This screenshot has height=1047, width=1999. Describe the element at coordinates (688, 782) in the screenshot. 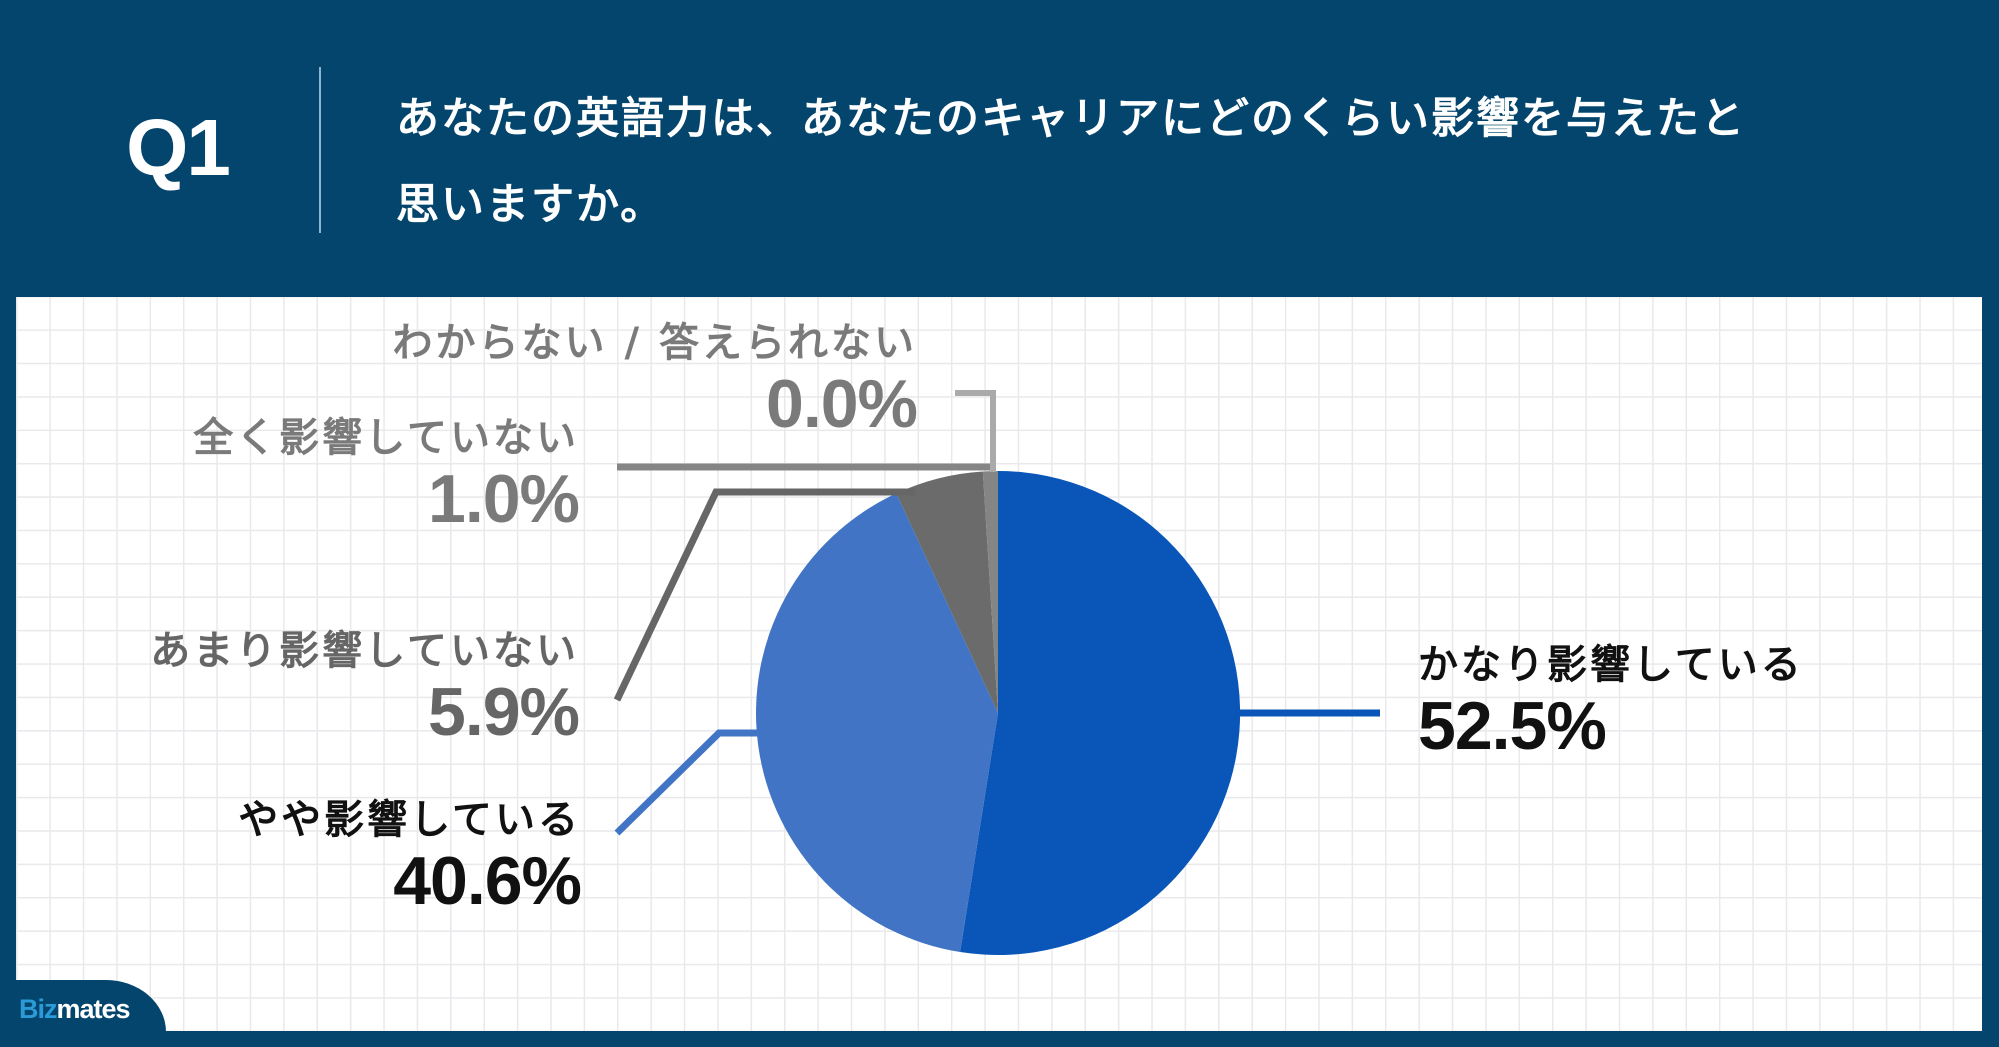

I see `leader-line-somewhat` at that location.